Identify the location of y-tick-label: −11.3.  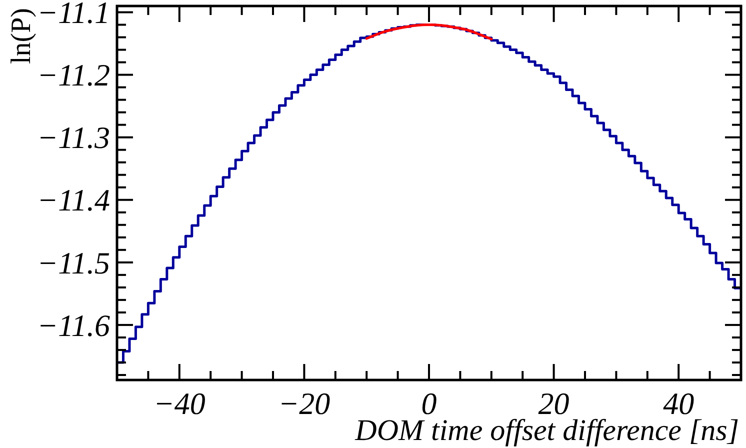
(73, 138).